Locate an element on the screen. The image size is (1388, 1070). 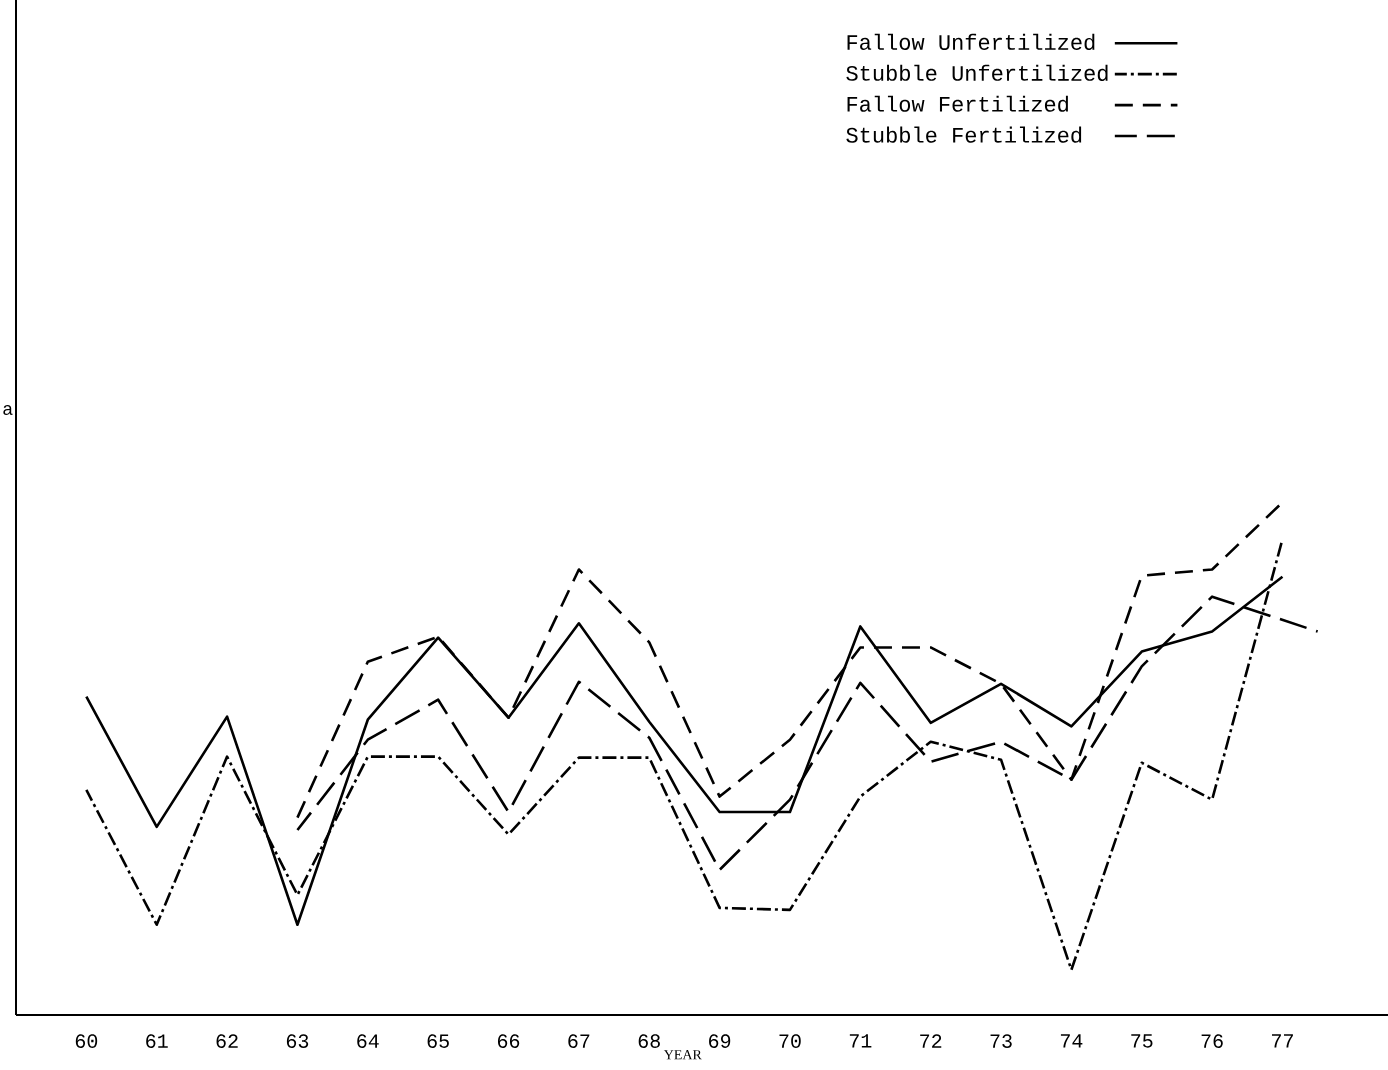
x-axis-title: YEAR is located at coordinates (682, 1055).